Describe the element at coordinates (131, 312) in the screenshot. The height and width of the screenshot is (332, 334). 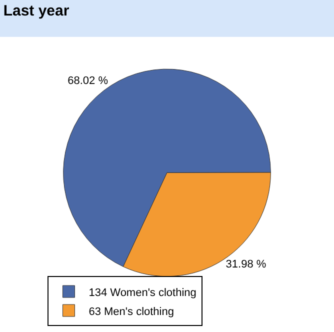
I see `legend-label: 63 Men's clothing` at that location.